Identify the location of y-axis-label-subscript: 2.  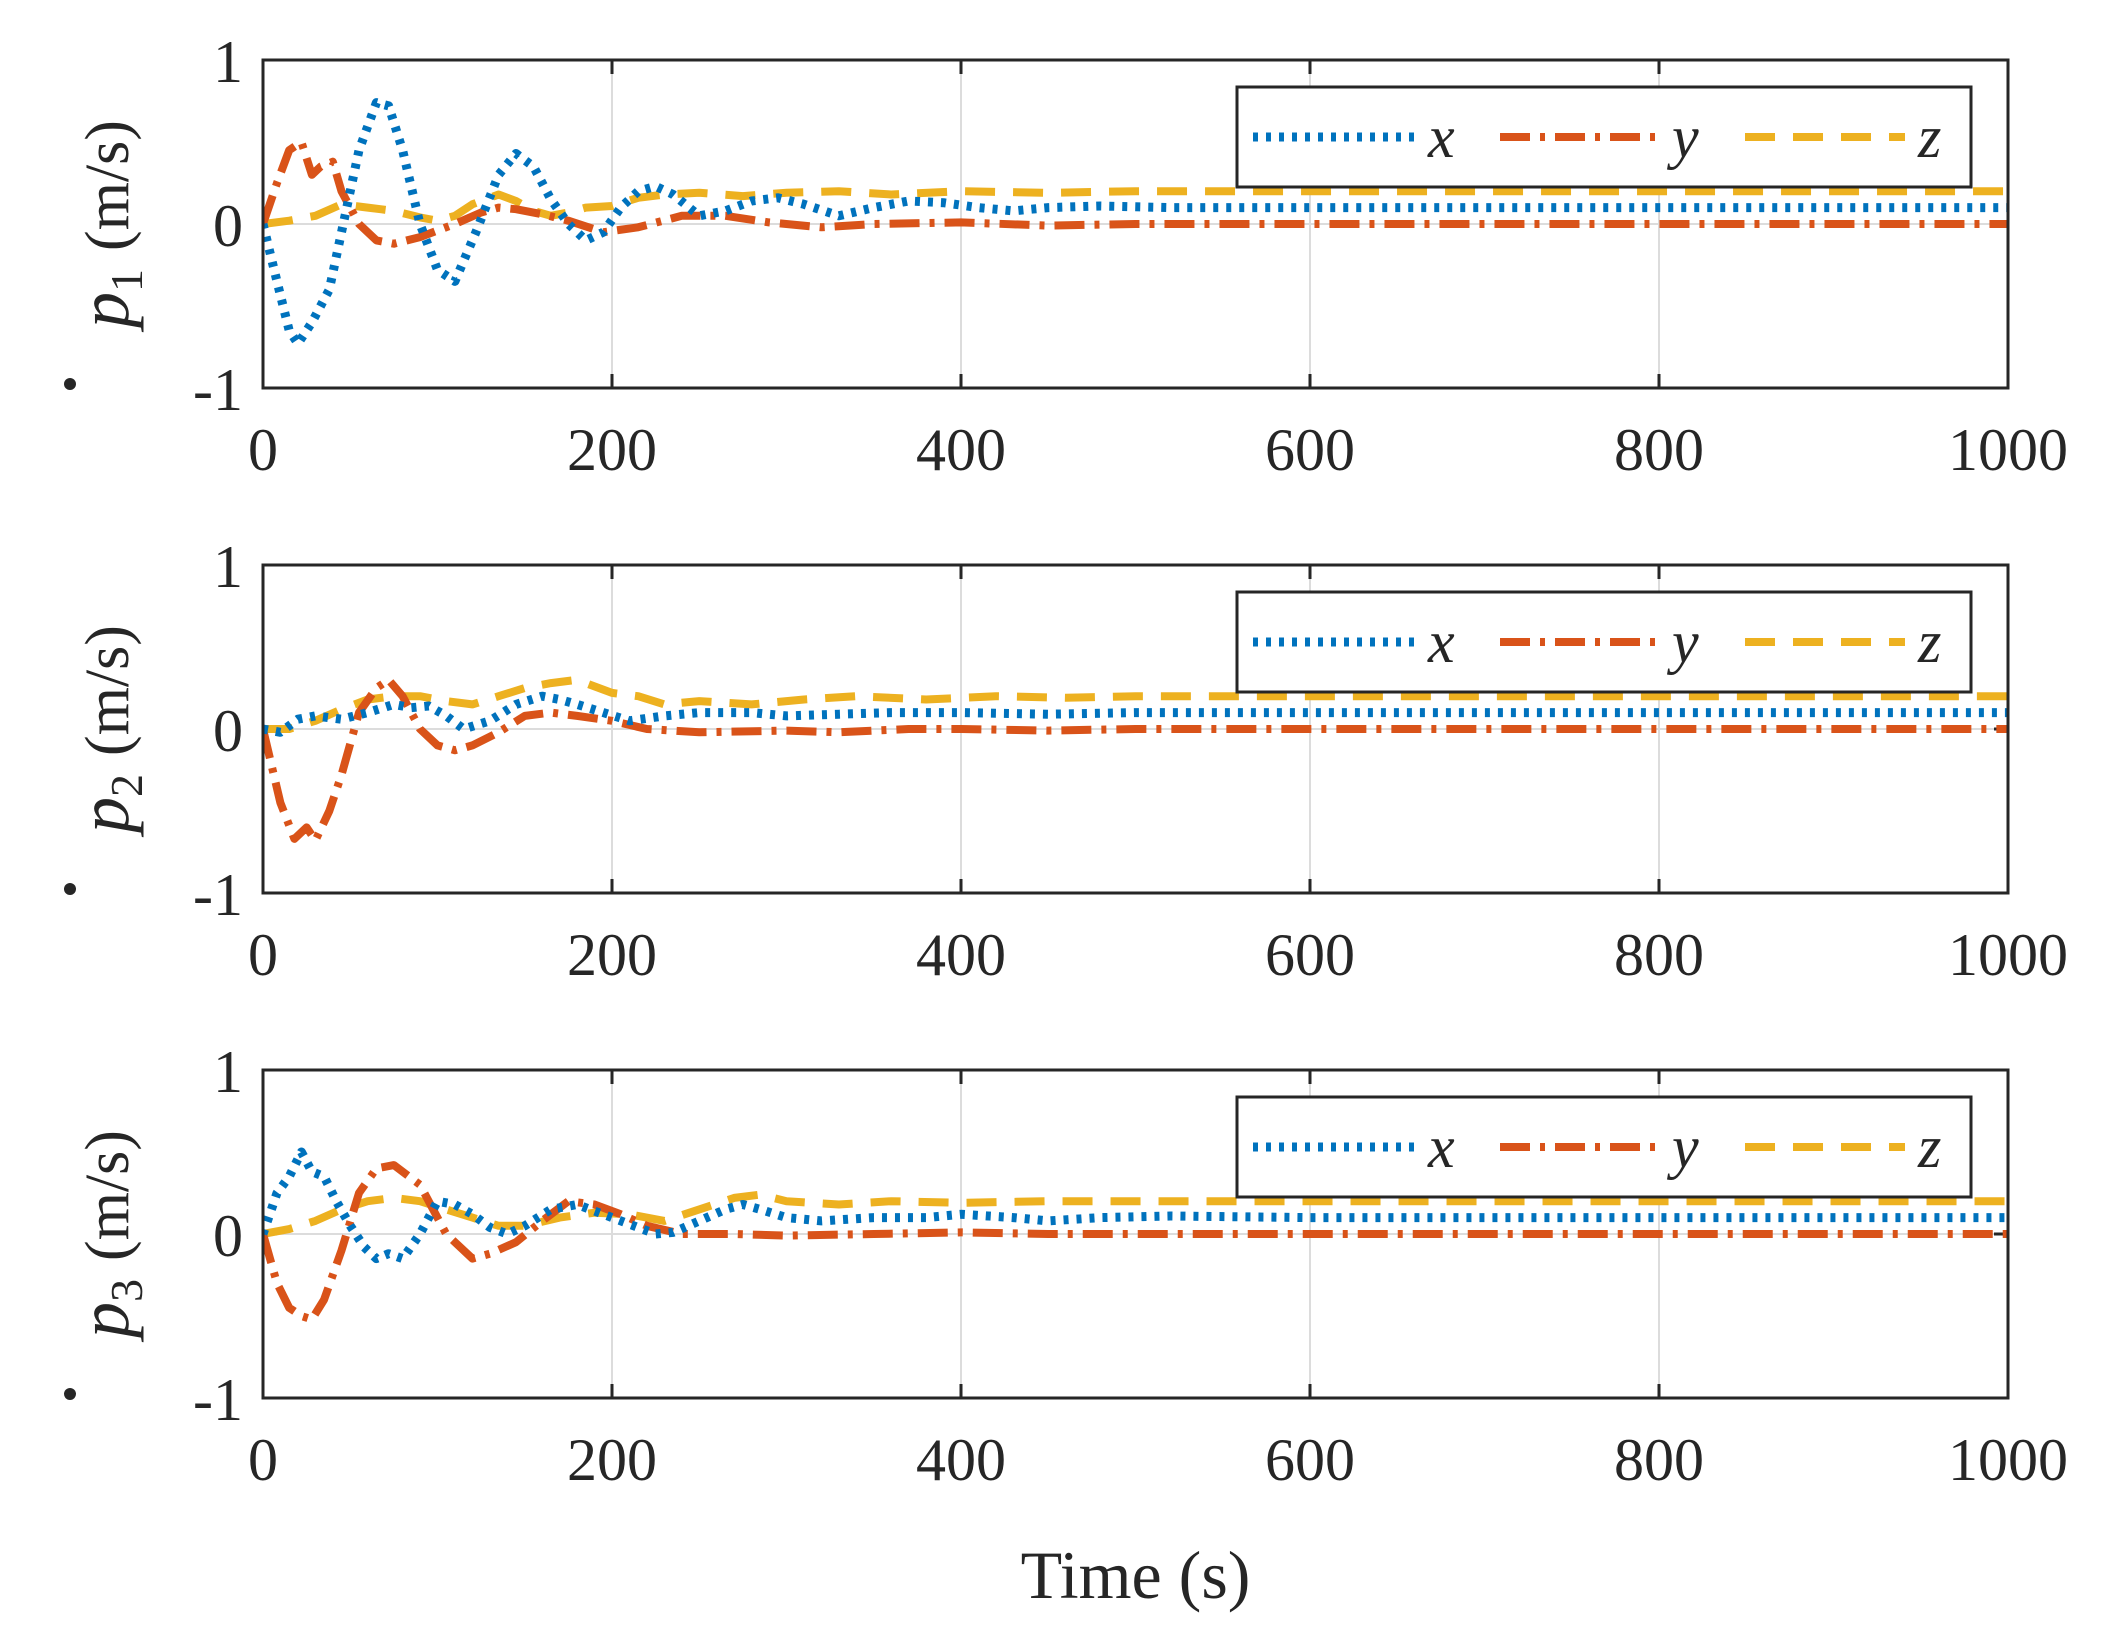
(126, 785).